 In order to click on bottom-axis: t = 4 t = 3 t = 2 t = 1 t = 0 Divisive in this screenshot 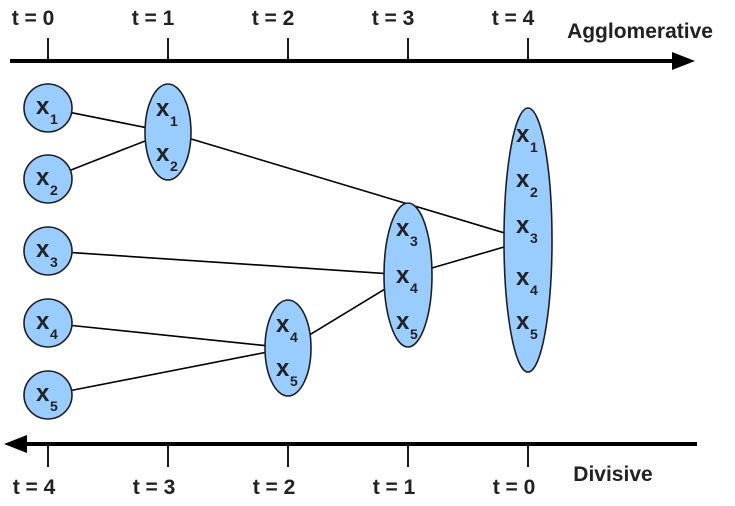, I will do `click(350, 467)`.